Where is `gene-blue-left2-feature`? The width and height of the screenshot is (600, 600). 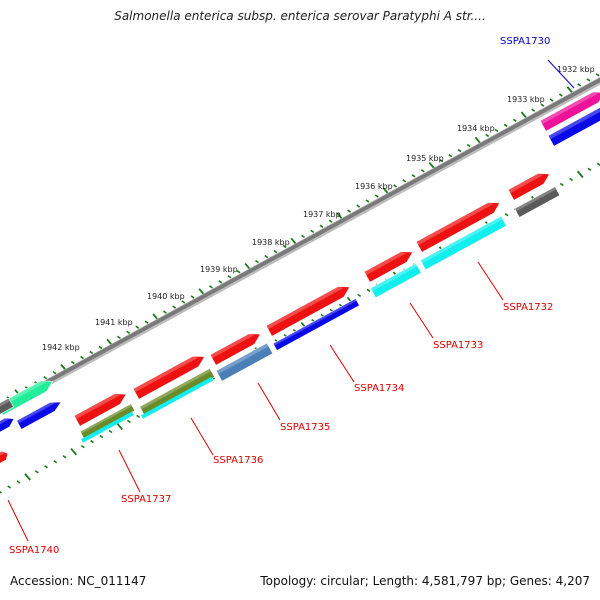 gene-blue-left2-feature is located at coordinates (7, 427).